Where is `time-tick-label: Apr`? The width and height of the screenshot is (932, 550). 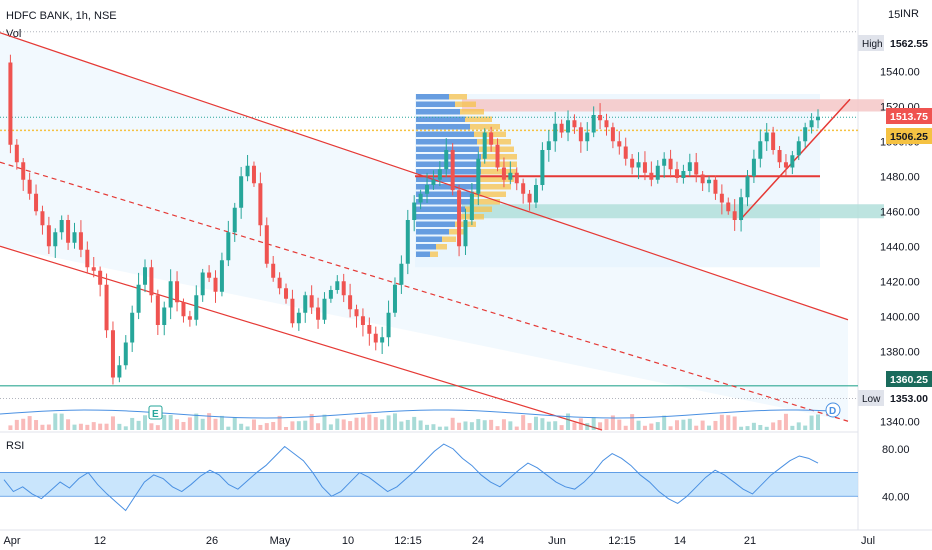 time-tick-label: Apr is located at coordinates (11, 541).